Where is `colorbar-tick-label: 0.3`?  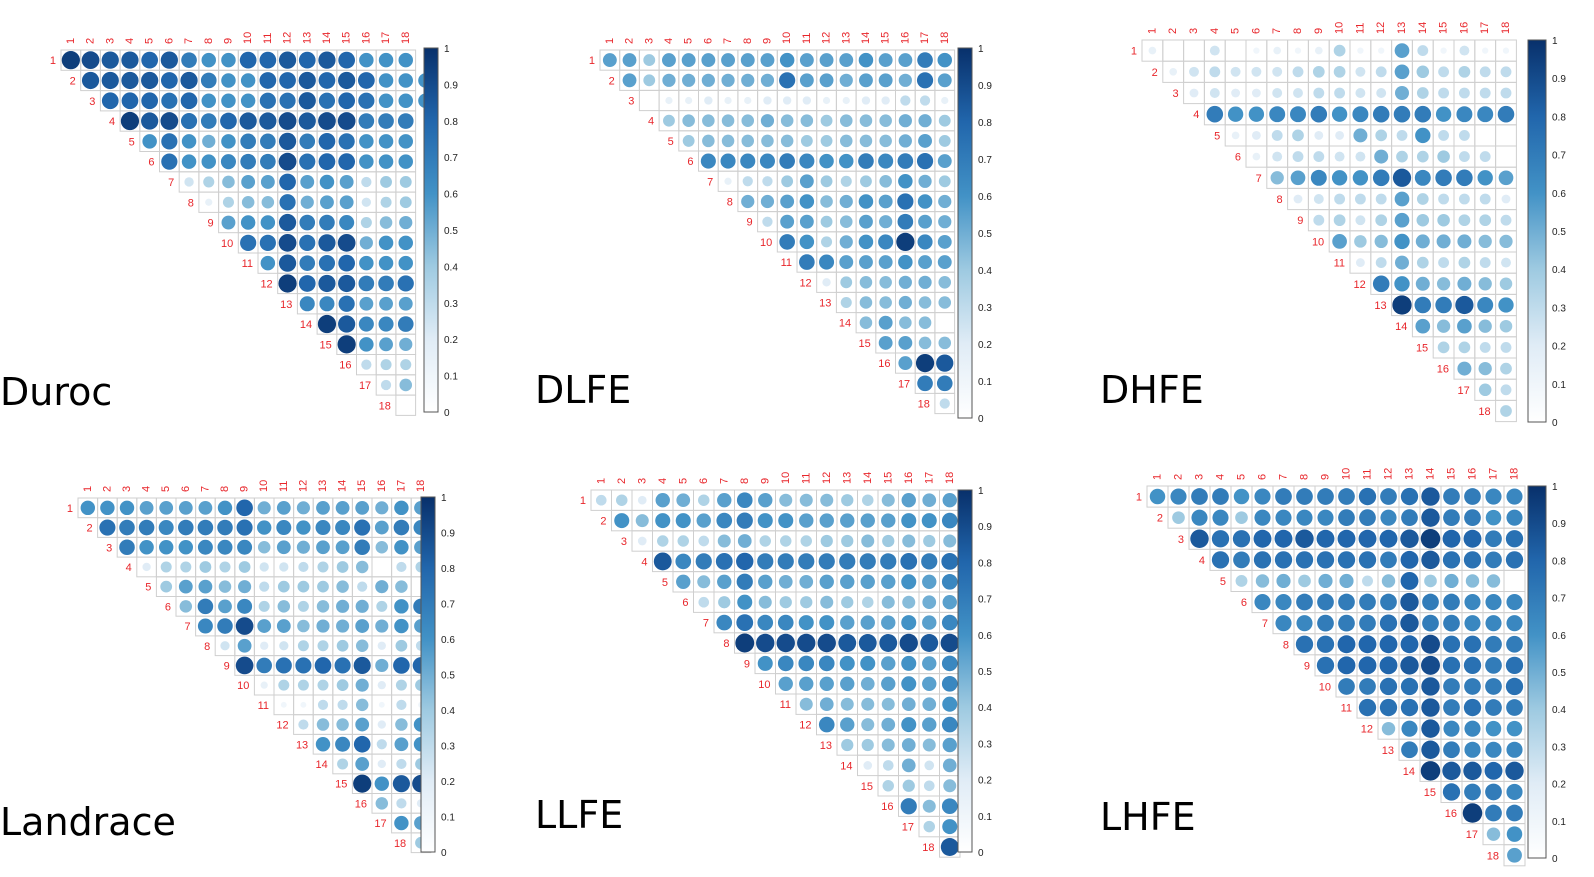
colorbar-tick-label: 0.3 is located at coordinates (1559, 747).